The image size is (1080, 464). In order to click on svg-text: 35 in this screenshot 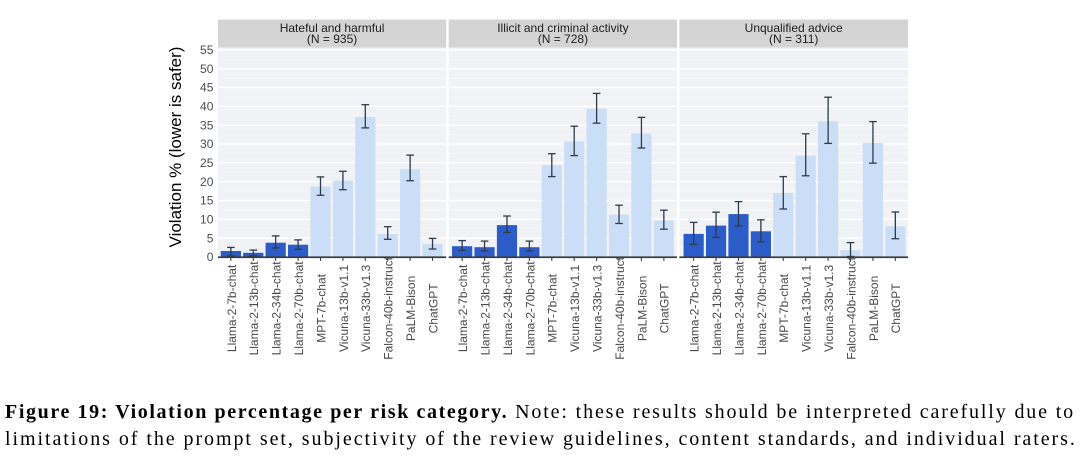, I will do `click(207, 125)`.